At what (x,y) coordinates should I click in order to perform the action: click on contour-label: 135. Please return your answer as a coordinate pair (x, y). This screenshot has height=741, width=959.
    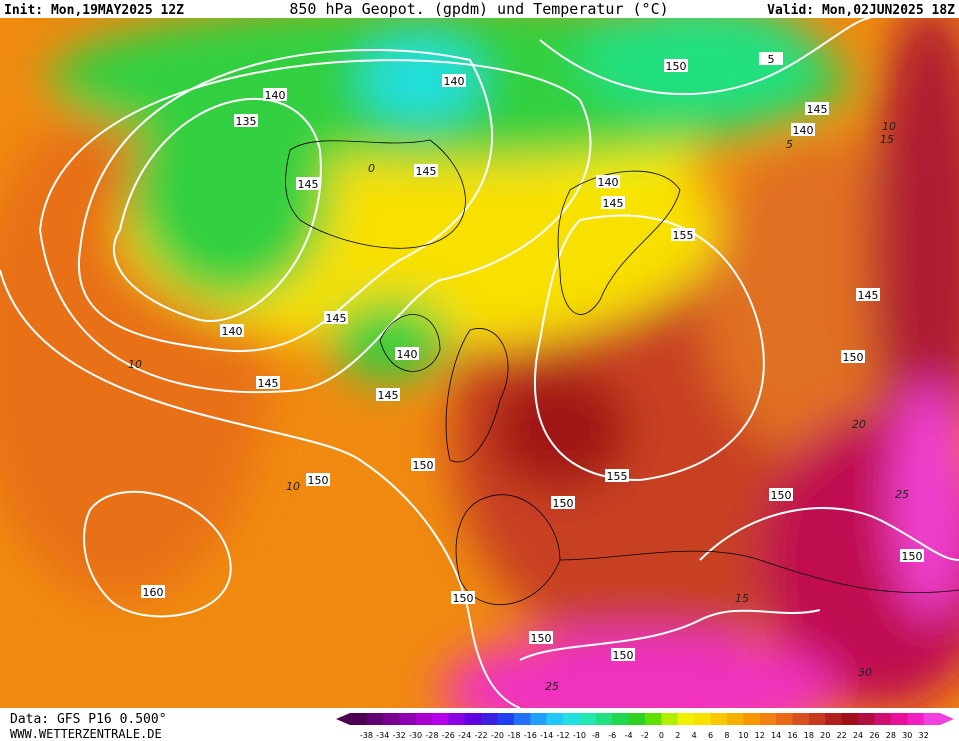
    Looking at the image, I should click on (246, 121).